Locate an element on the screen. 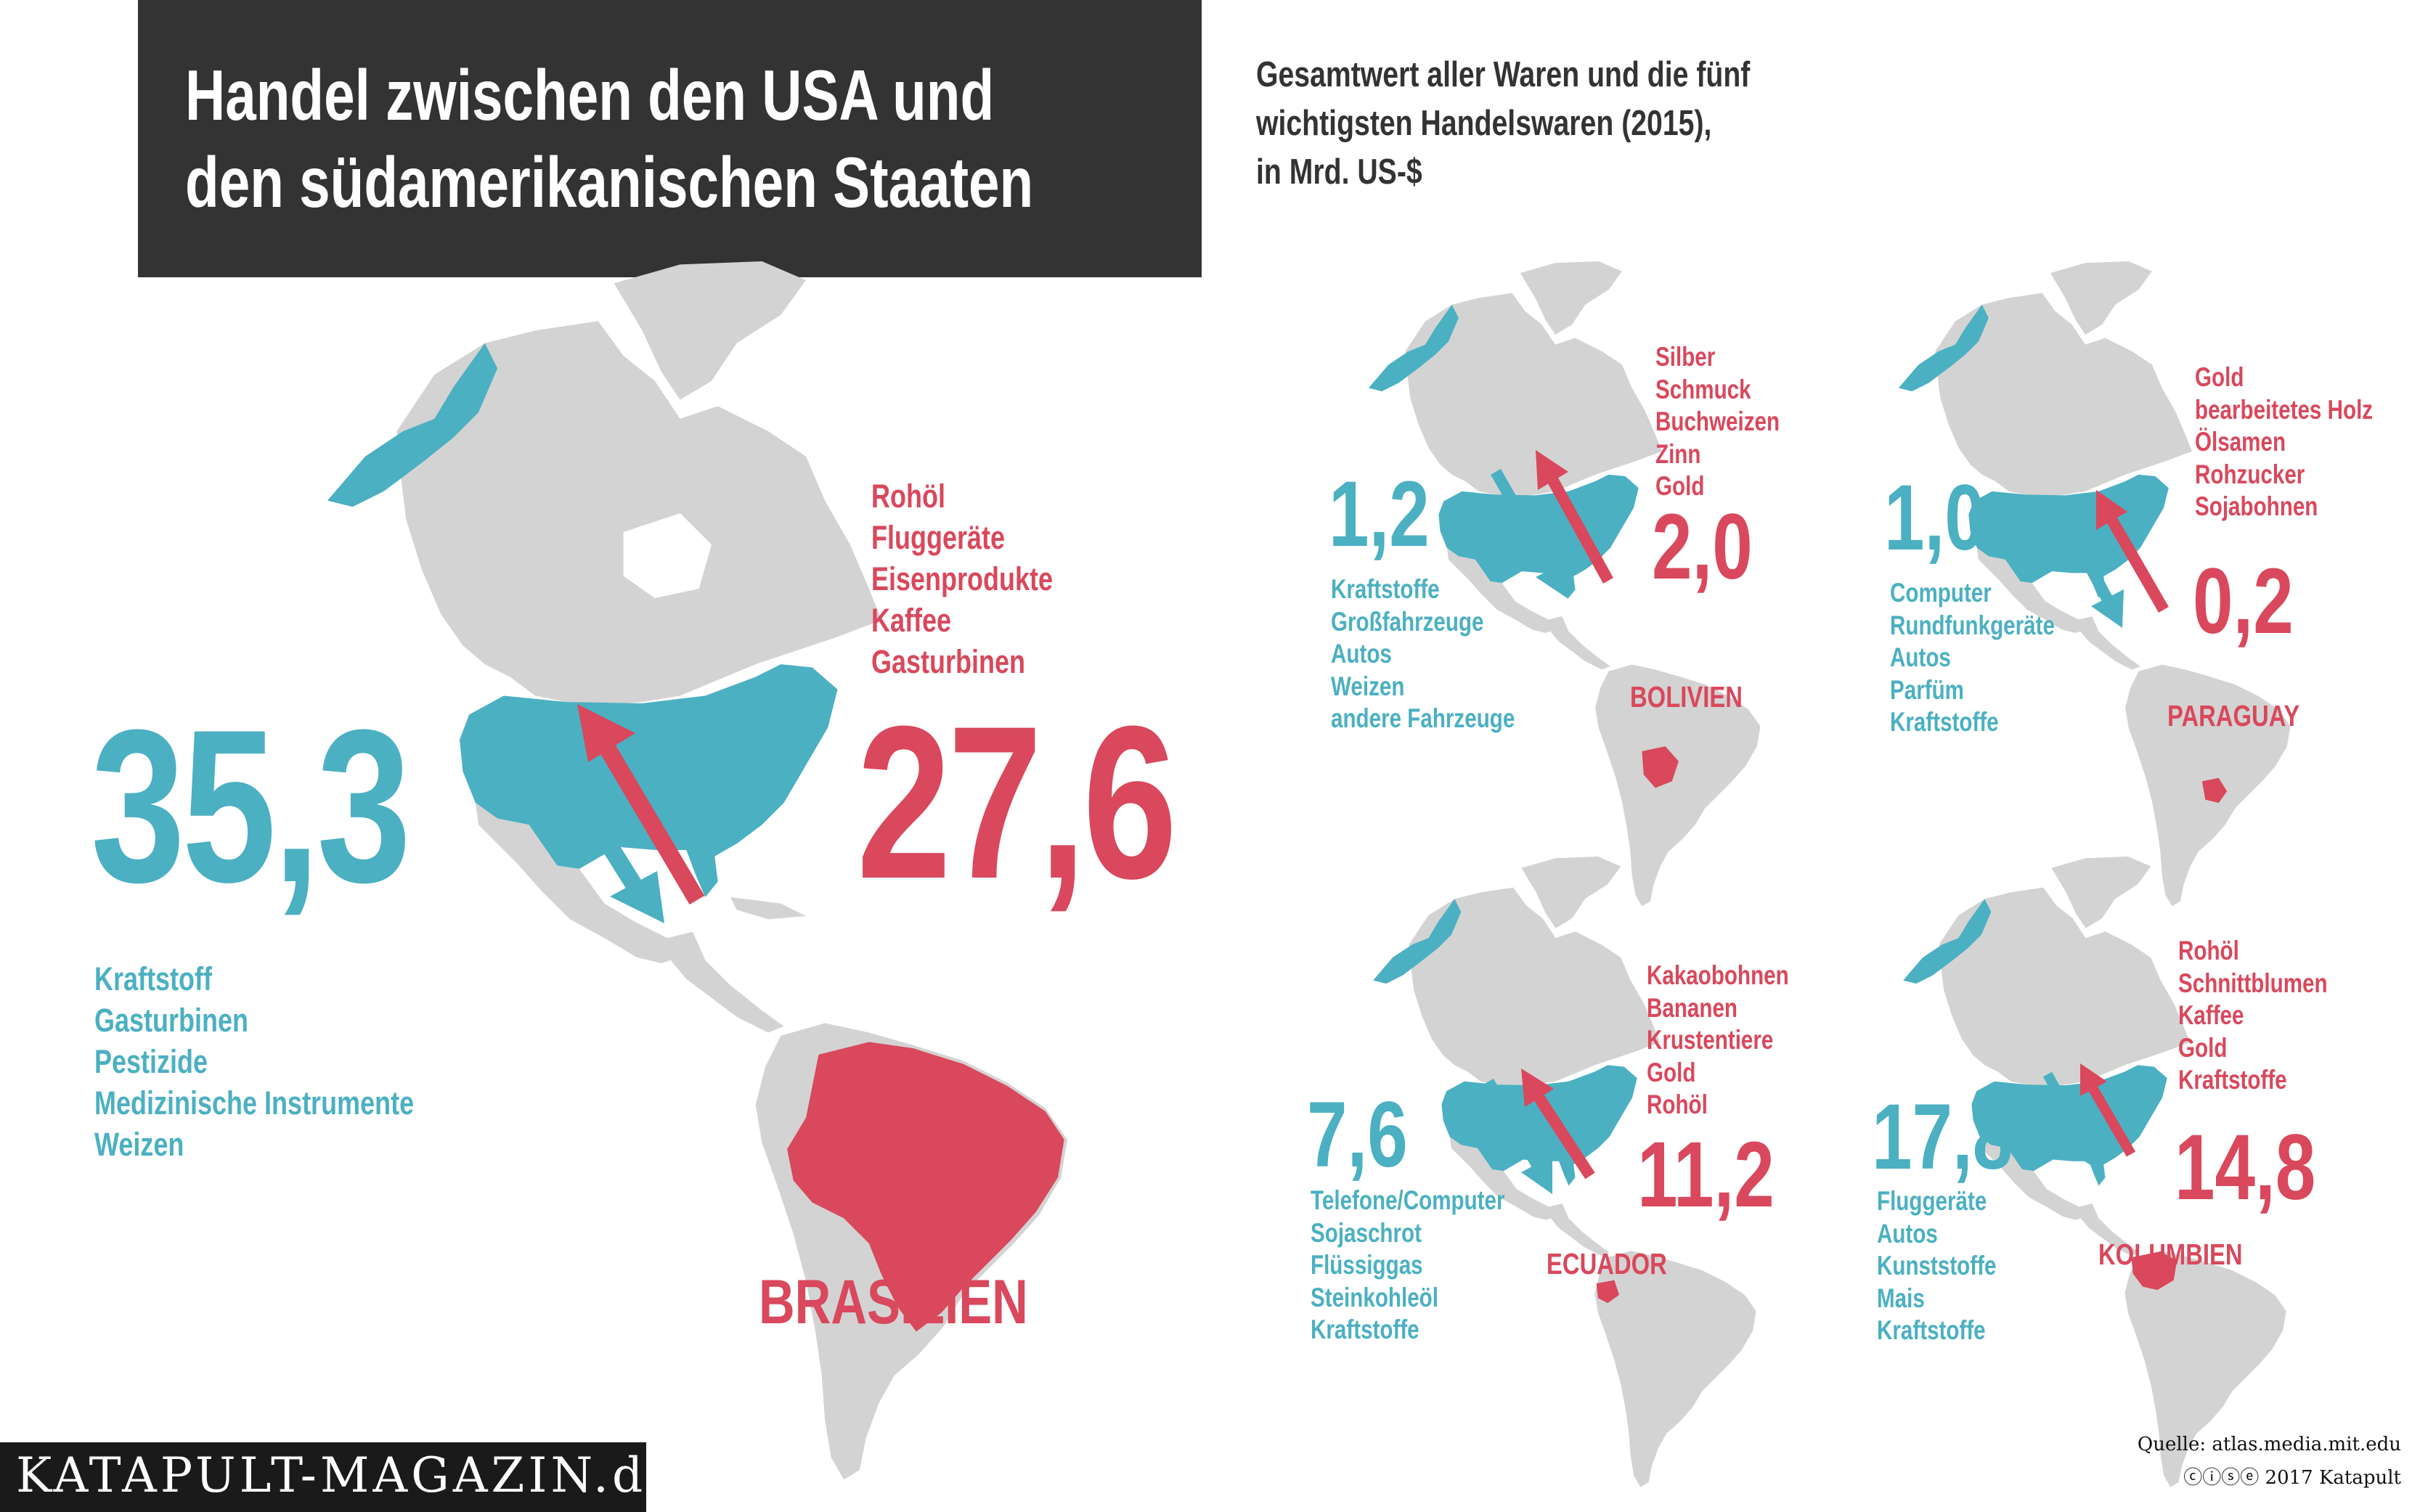  paraguay-export-value: 1,0 is located at coordinates (1934, 518).